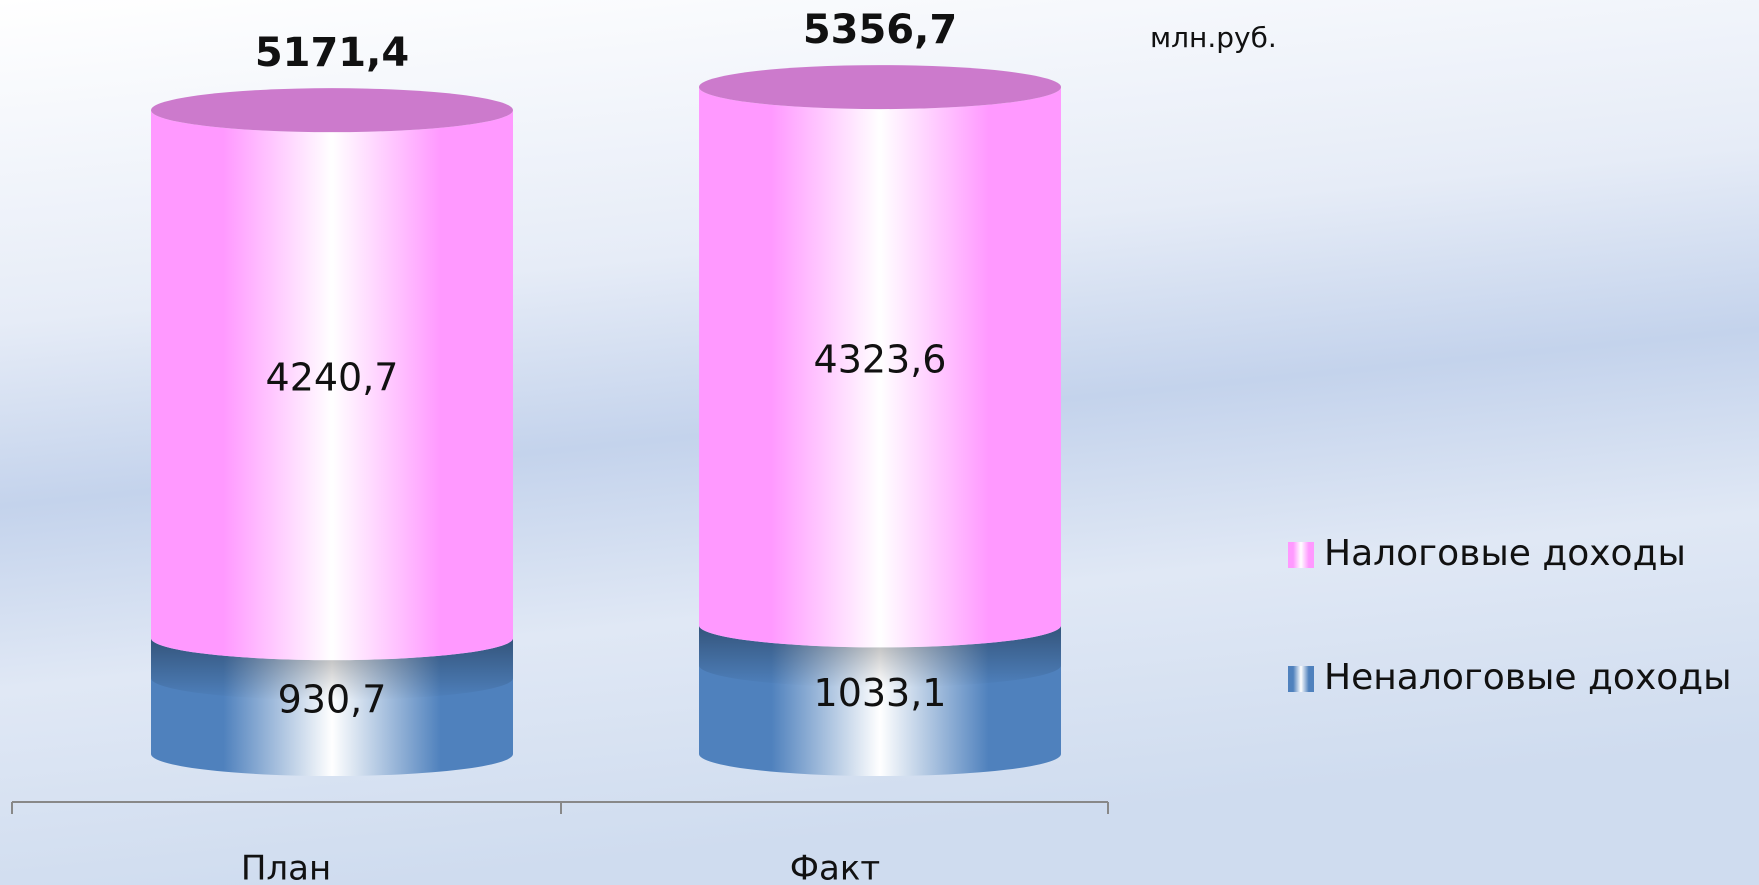  I want to click on legend-label: Налоговые доходы, so click(1505, 553).